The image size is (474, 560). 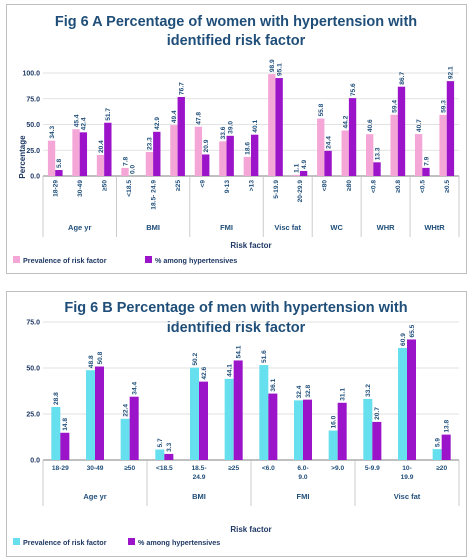 I want to click on category-label: ≥0.5, so click(x=447, y=186).